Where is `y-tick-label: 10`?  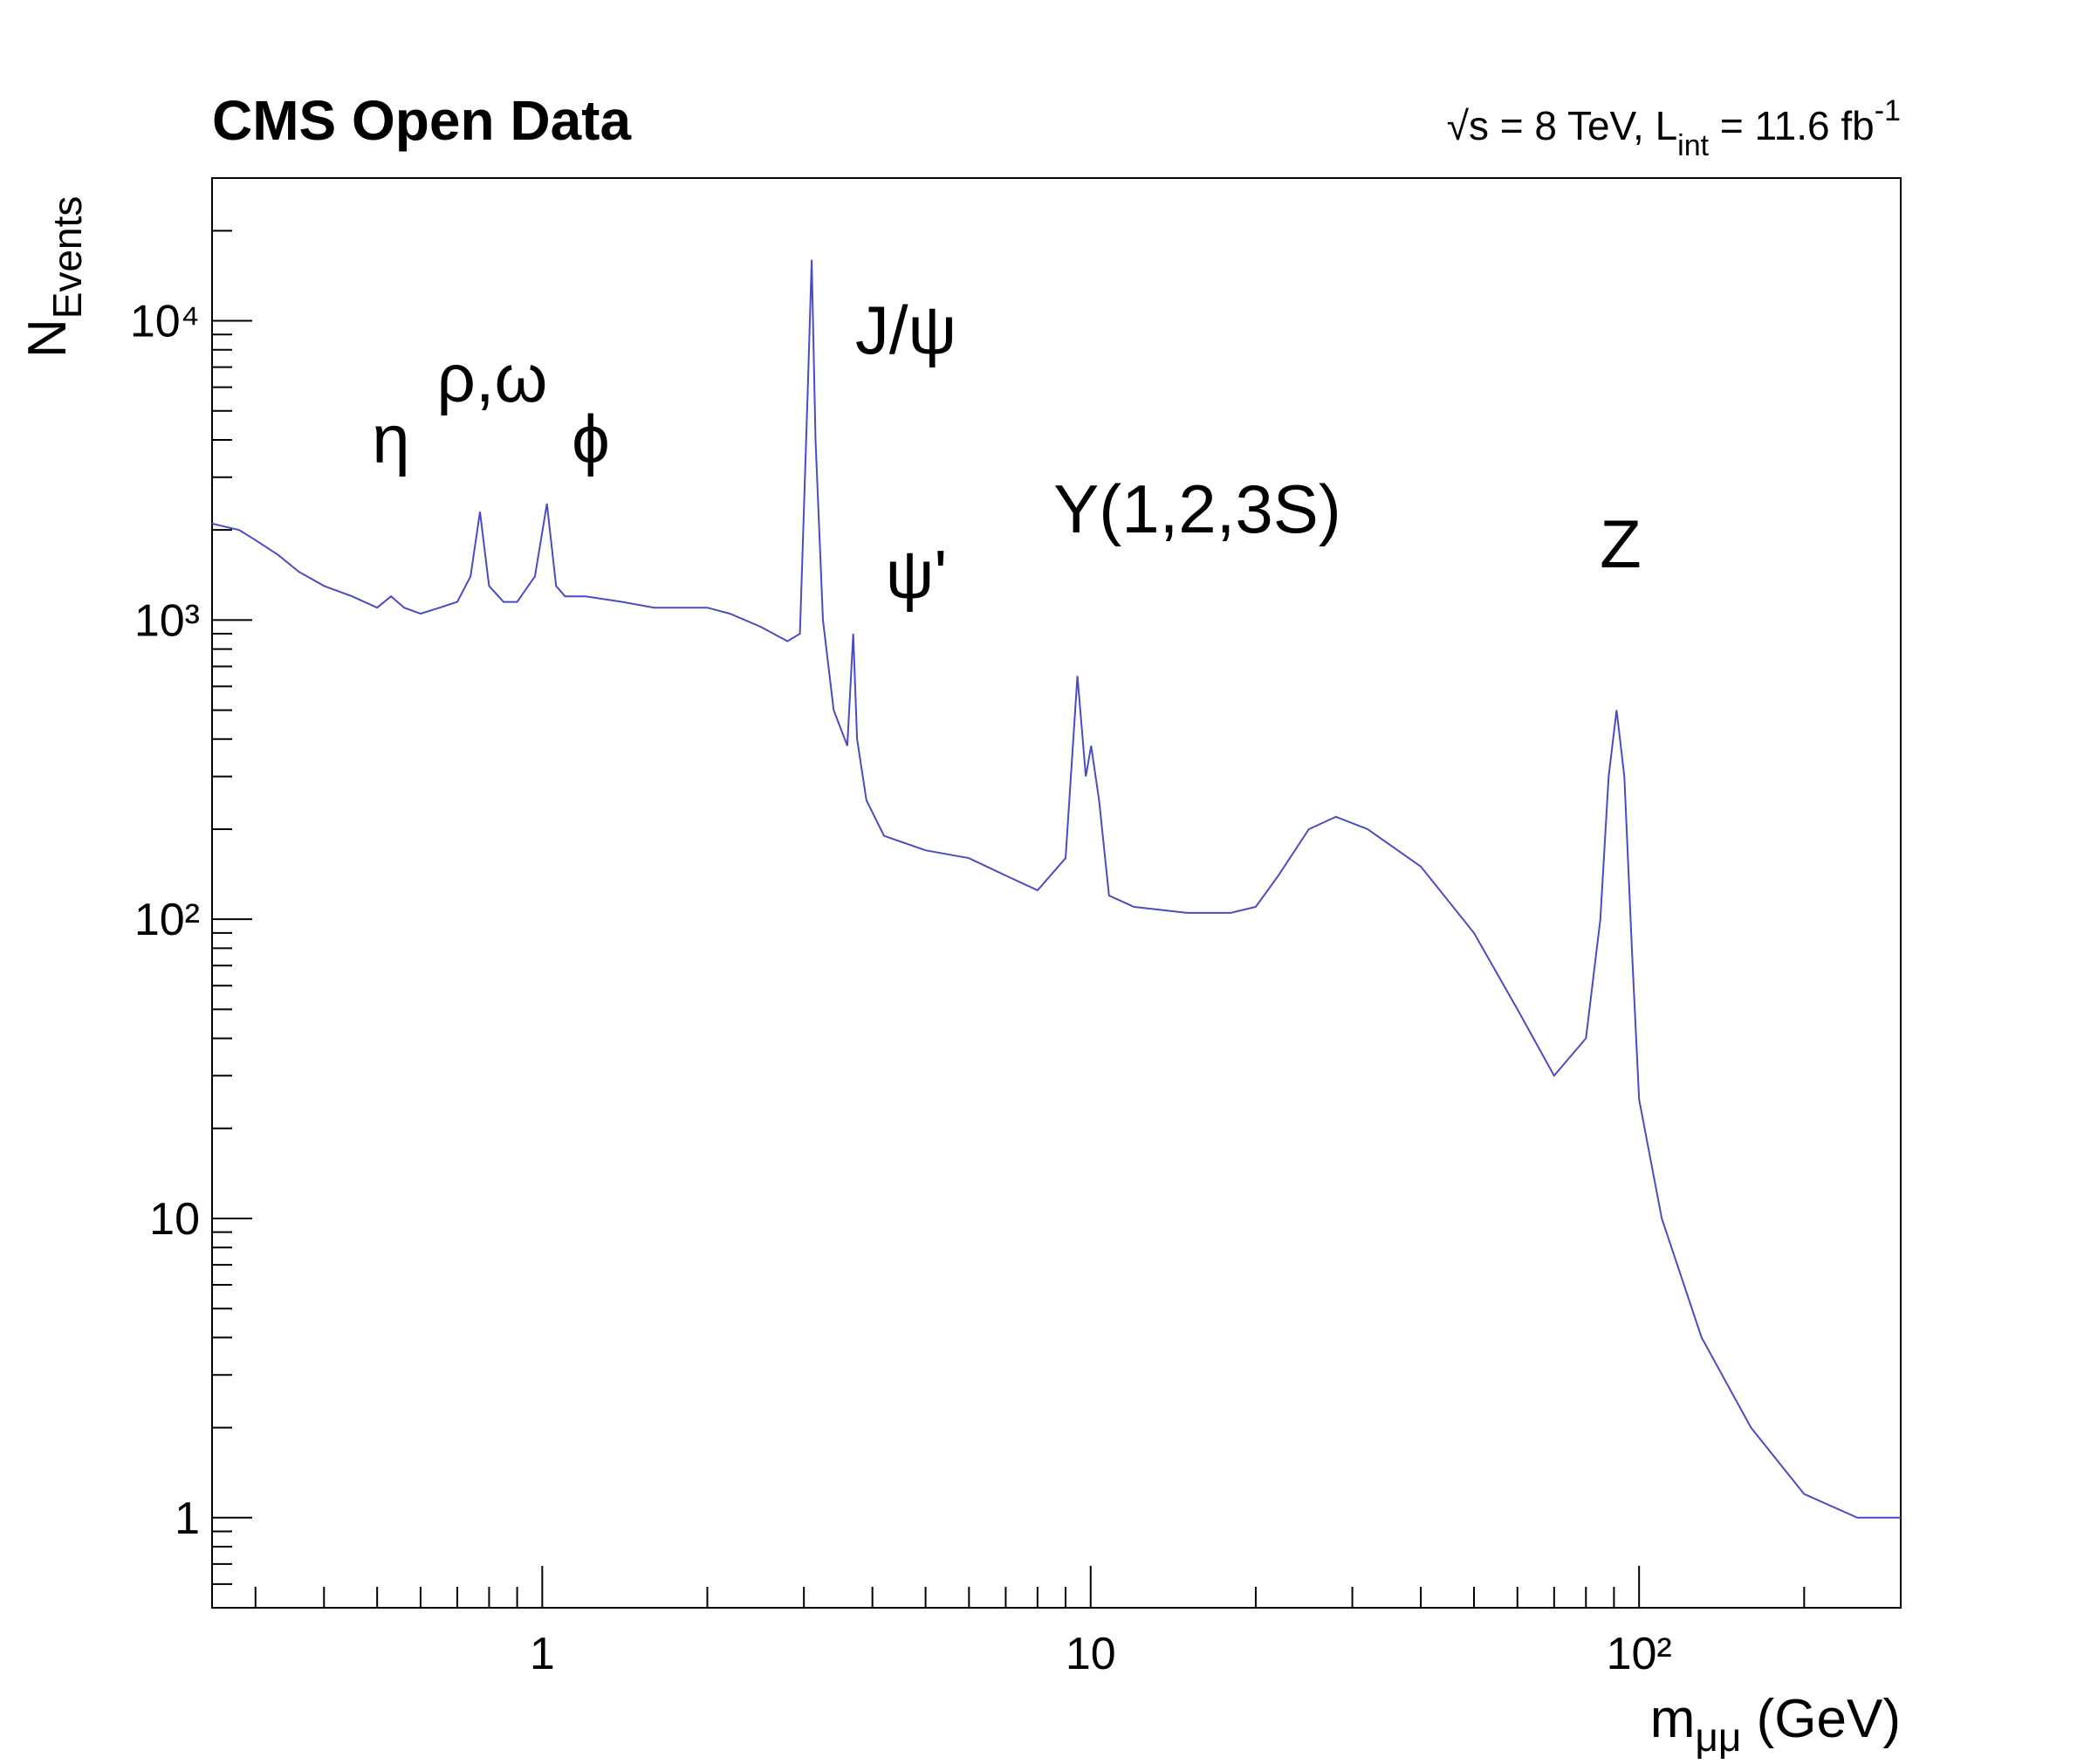 y-tick-label: 10 is located at coordinates (174, 1219).